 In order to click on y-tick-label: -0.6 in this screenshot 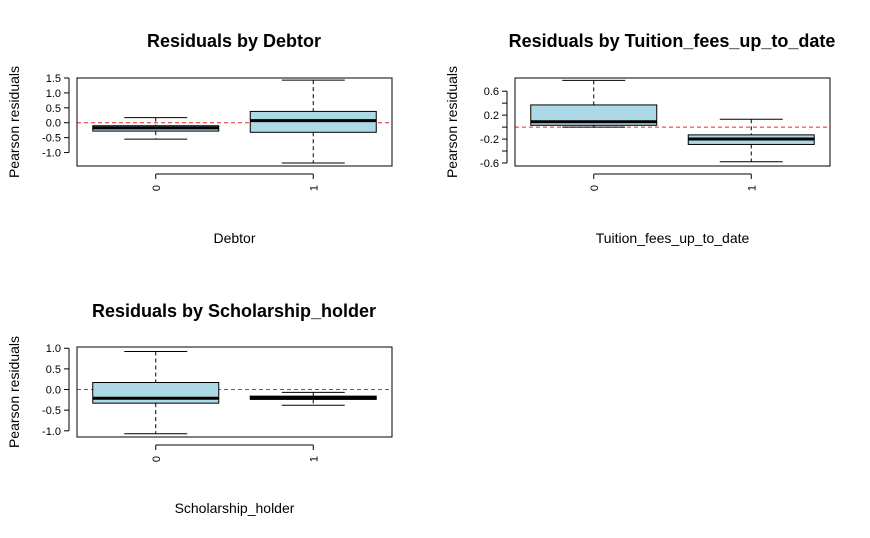, I will do `click(489, 164)`.